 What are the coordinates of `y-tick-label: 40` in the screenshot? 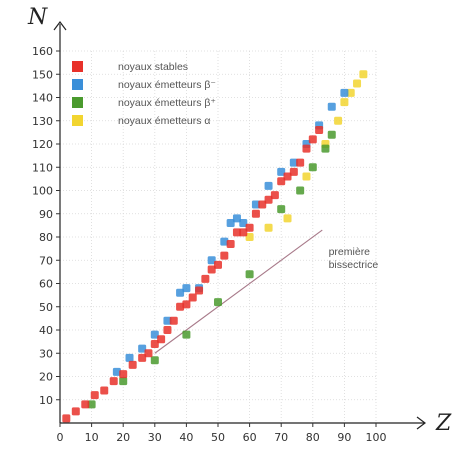 It's located at (46, 330).